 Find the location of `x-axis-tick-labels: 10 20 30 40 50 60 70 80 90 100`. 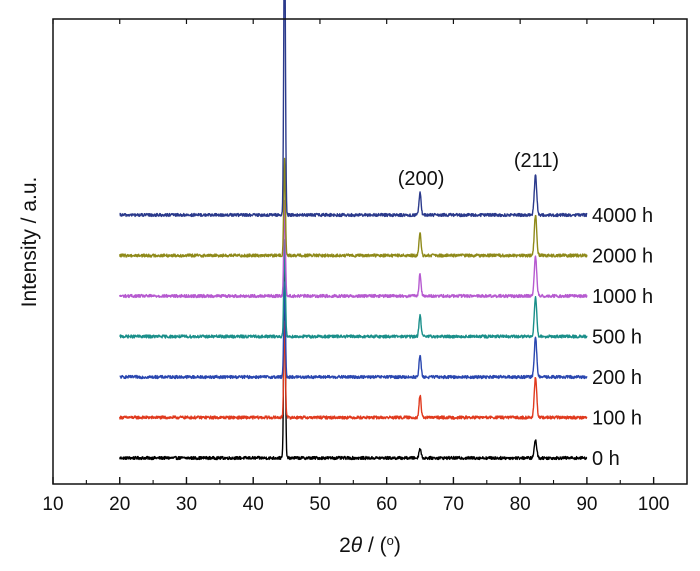

x-axis-tick-labels: 10 20 30 40 50 60 70 80 90 100 is located at coordinates (355, 504).